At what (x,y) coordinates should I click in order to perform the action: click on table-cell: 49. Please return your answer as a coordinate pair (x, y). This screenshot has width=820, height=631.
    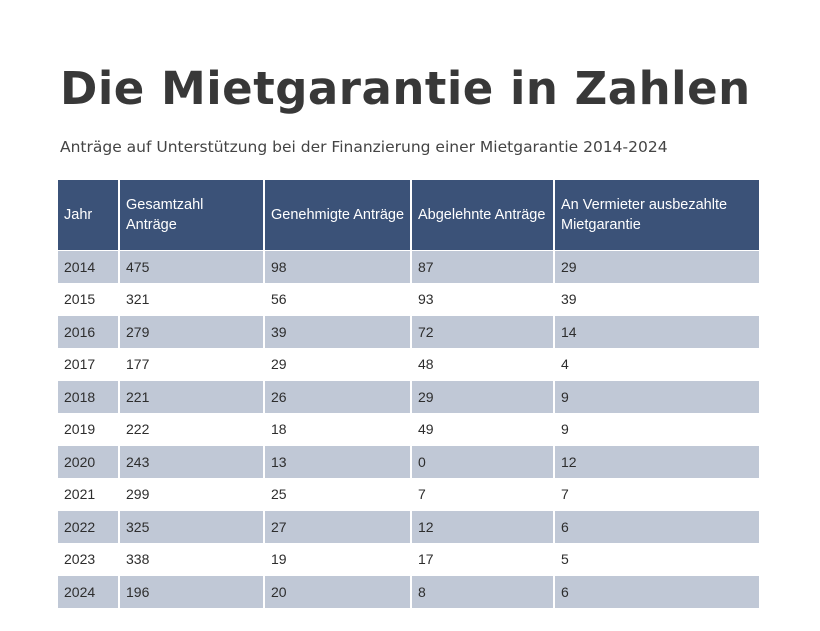
    Looking at the image, I should click on (482, 429).